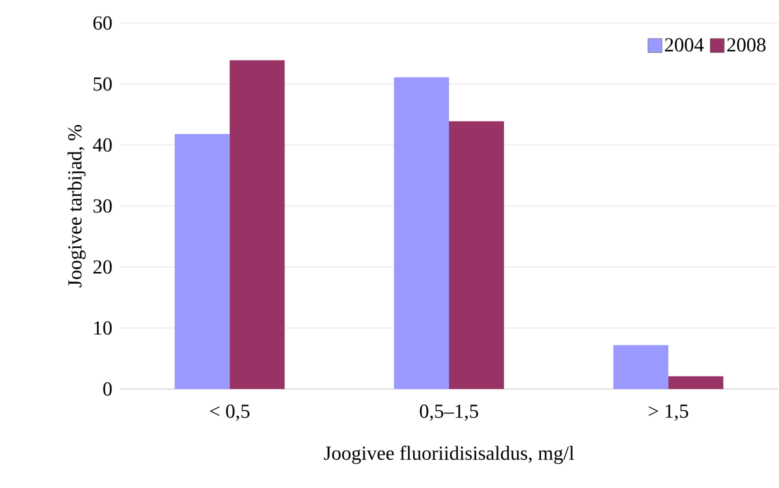 The height and width of the screenshot is (488, 779). Describe the element at coordinates (107, 389) in the screenshot. I see `y-tick-label: 0` at that location.